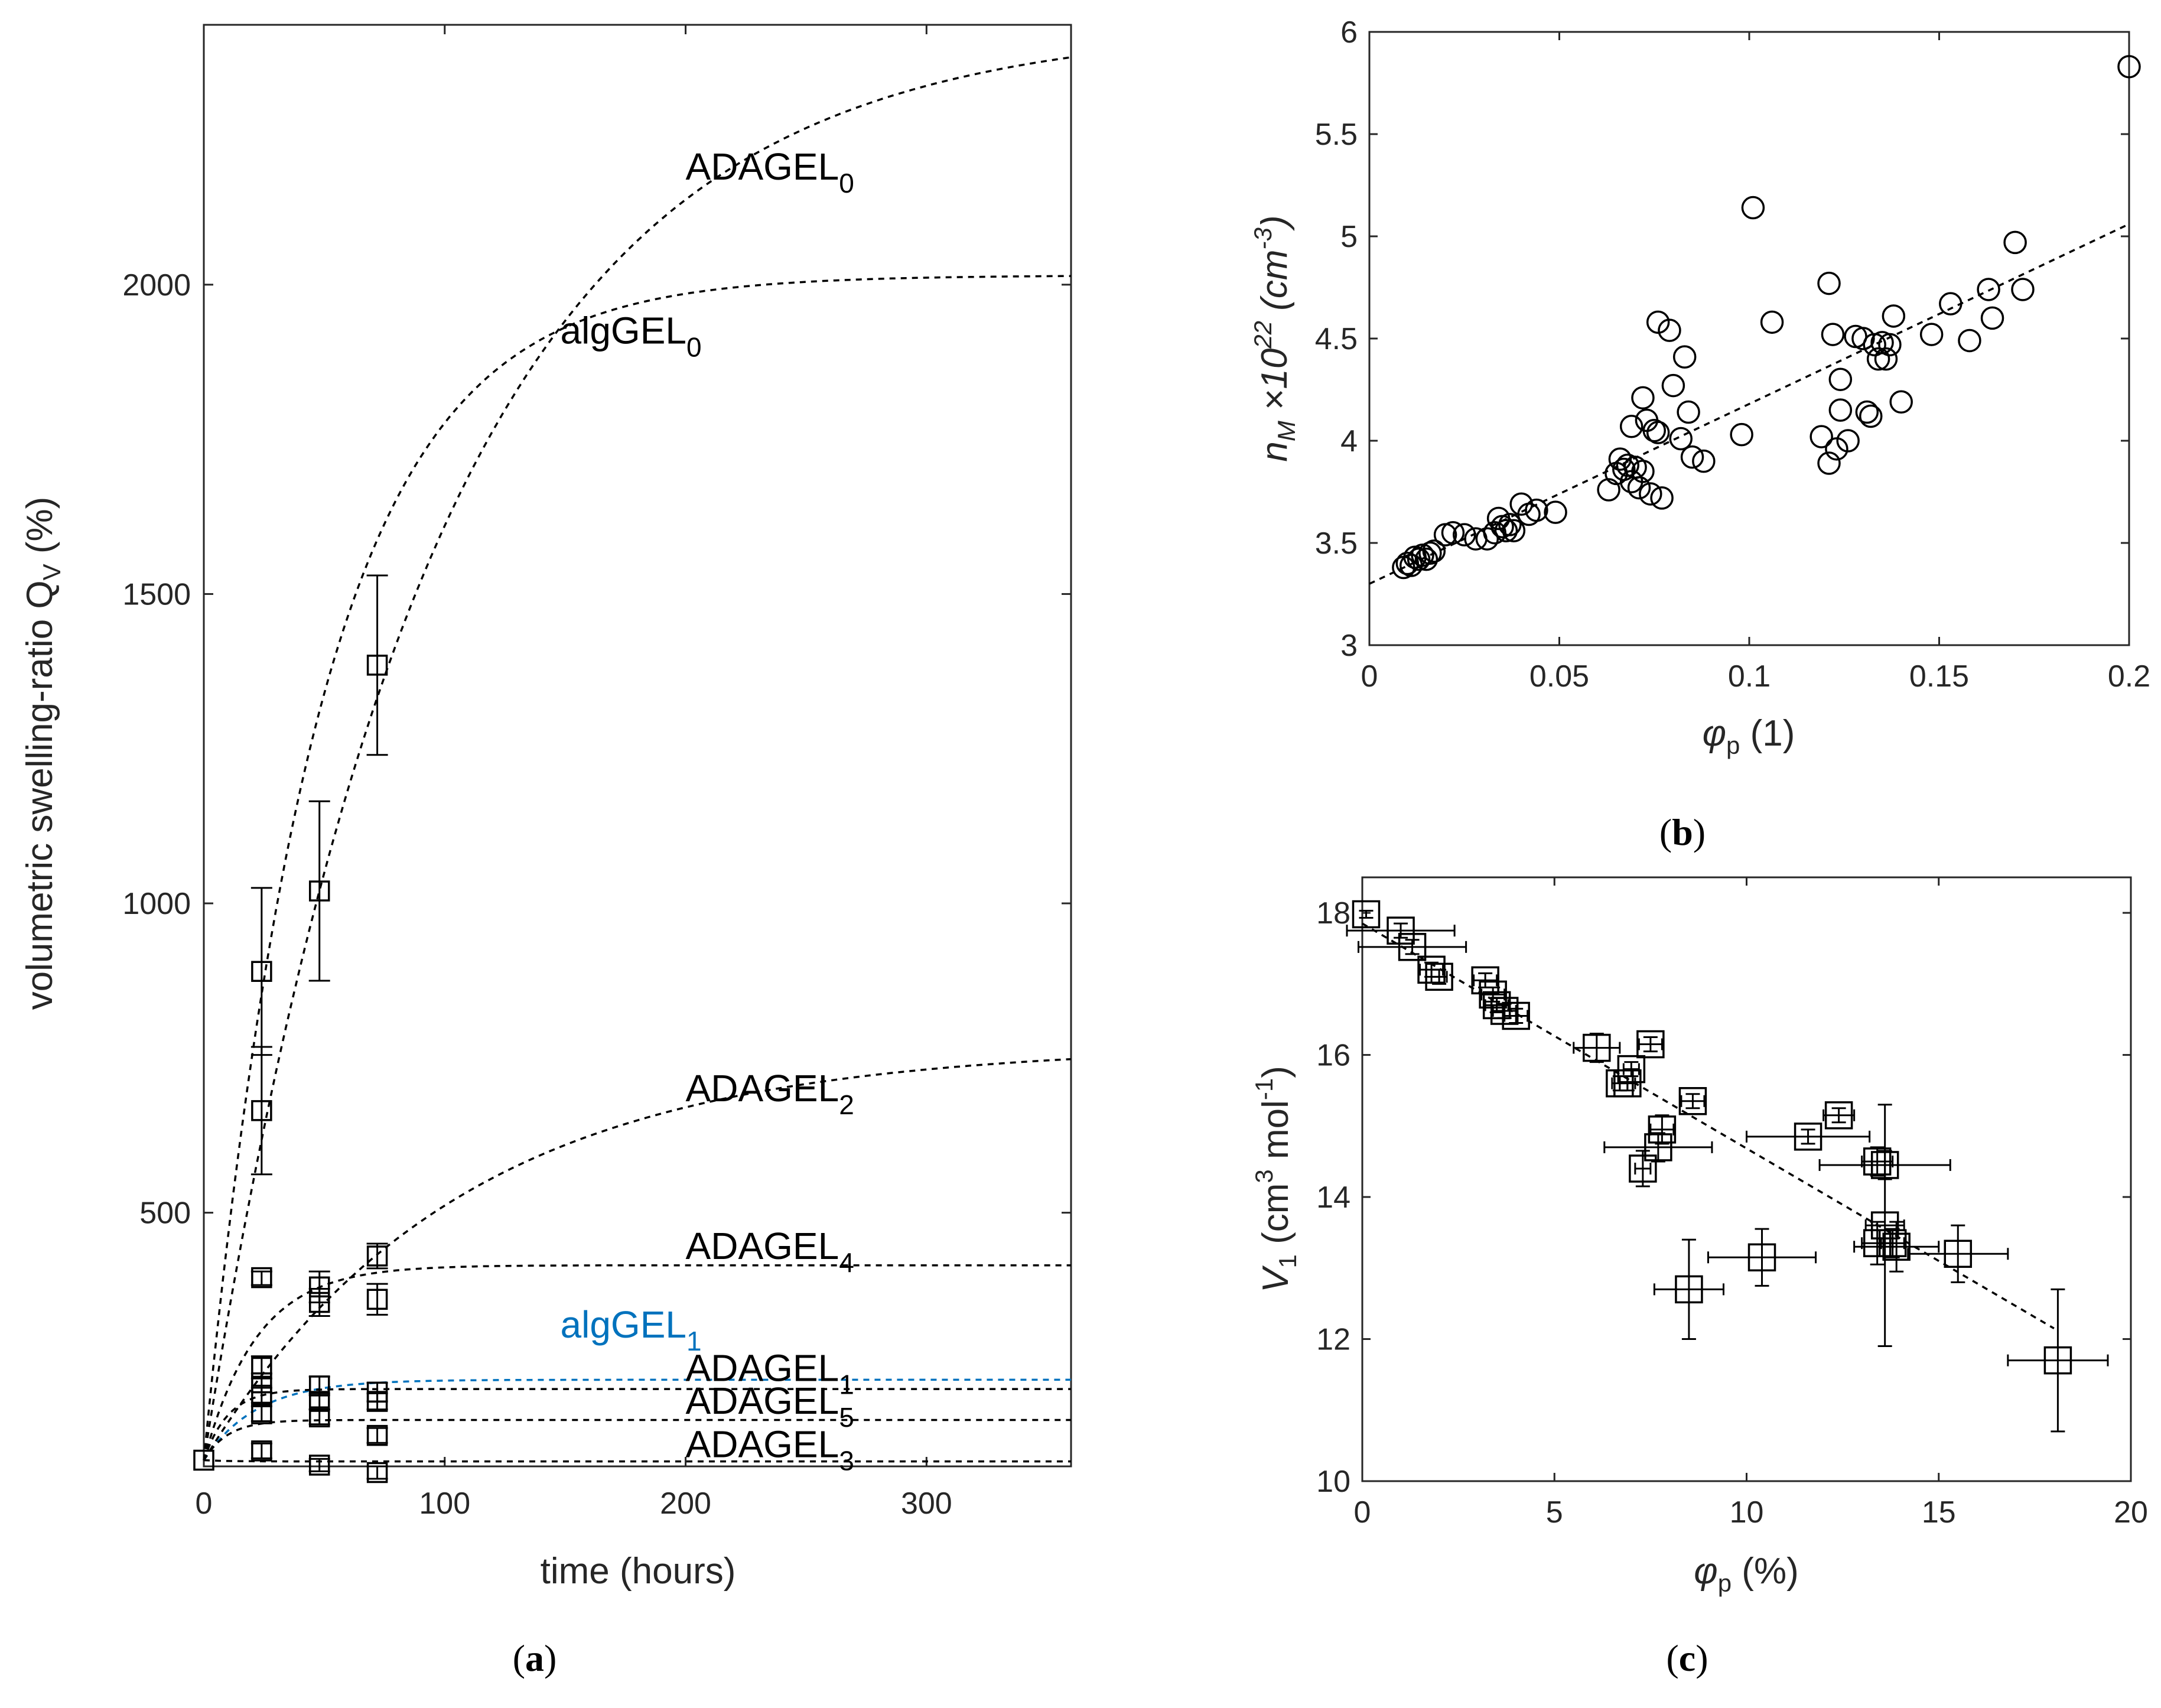 This screenshot has width=2161, height=1708. I want to click on panel-a-curve-label: ADAGEL4, so click(770, 1251).